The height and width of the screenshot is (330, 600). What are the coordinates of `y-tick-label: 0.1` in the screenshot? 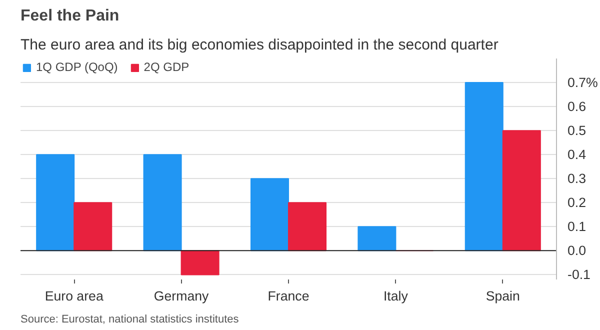 It's located at (577, 226).